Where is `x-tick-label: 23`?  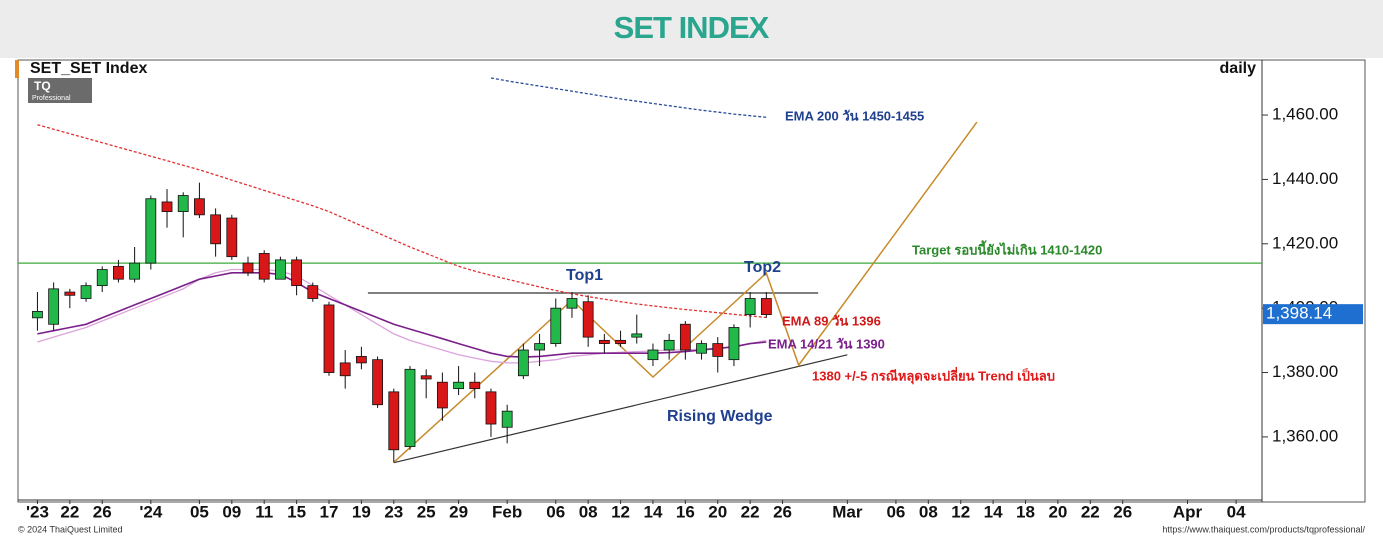 x-tick-label: 23 is located at coordinates (393, 511).